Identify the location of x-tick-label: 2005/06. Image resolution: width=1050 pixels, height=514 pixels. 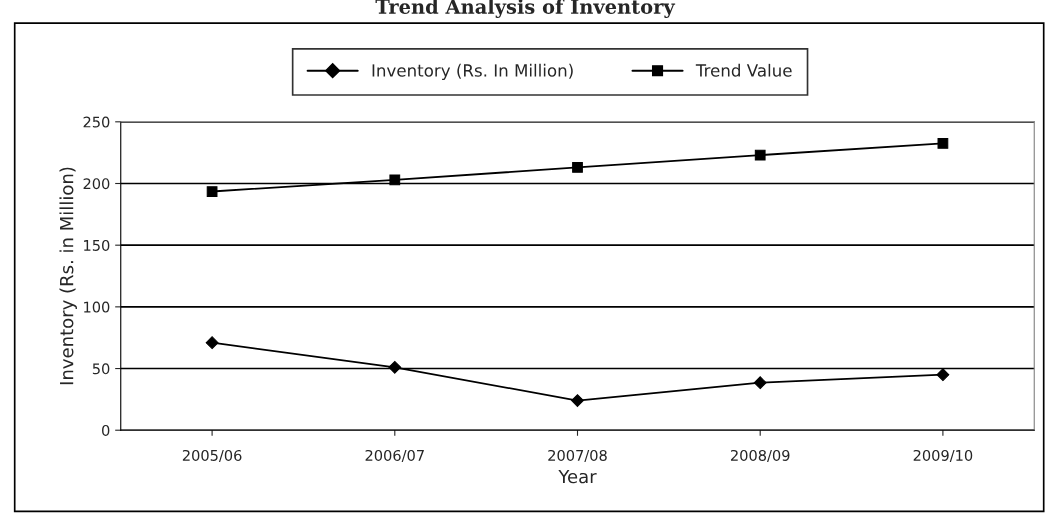
(212, 456).